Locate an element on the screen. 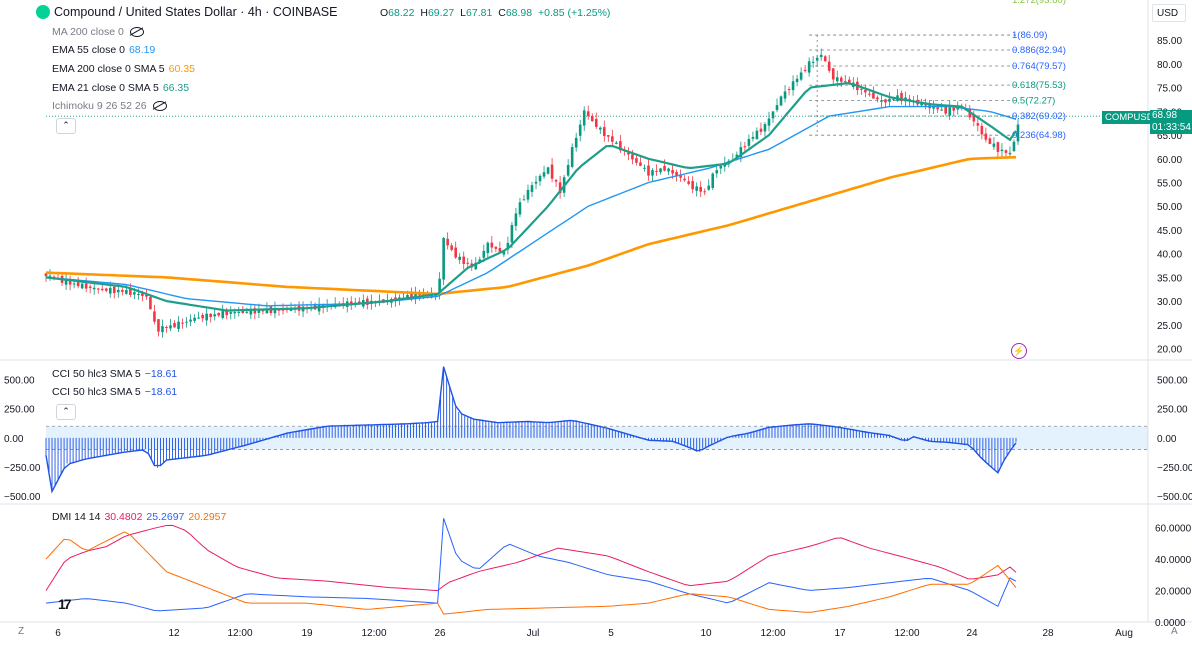 The image size is (1192, 647). auto-scale-button: A is located at coordinates (1174, 631).